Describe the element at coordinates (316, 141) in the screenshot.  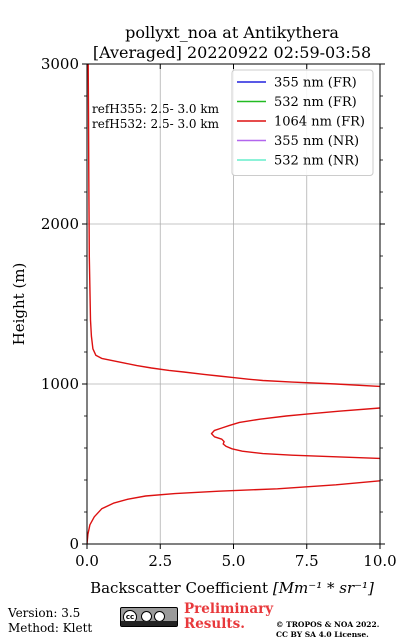
I see `legend-label: 355 nm (NR)` at that location.